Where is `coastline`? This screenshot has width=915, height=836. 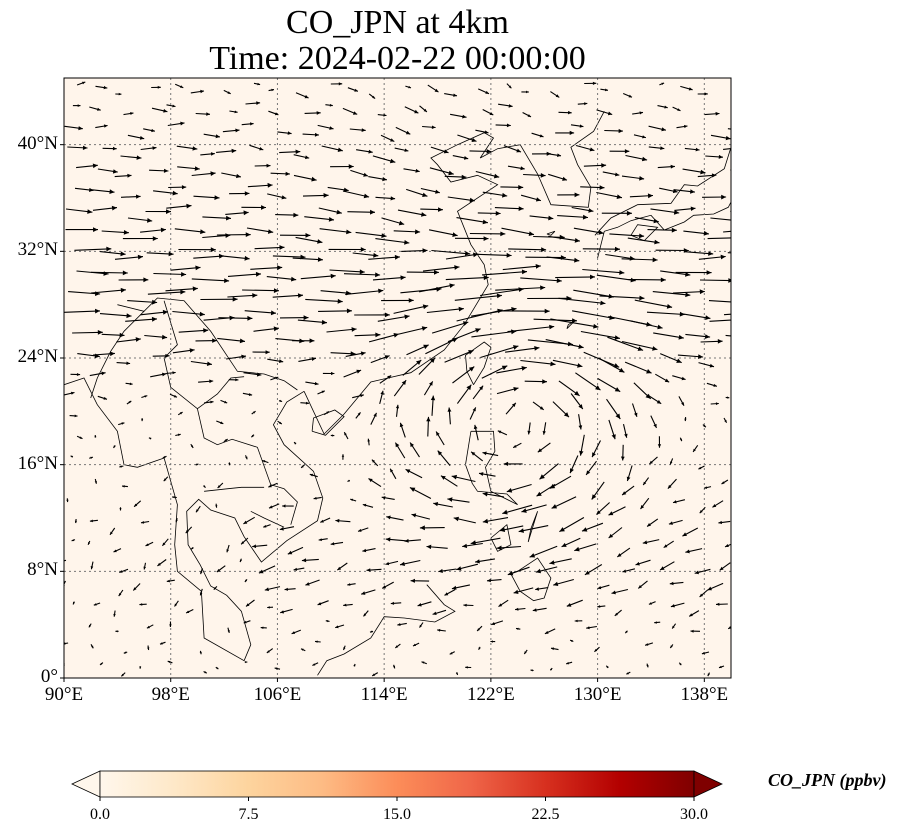 coastline is located at coordinates (532, 527).